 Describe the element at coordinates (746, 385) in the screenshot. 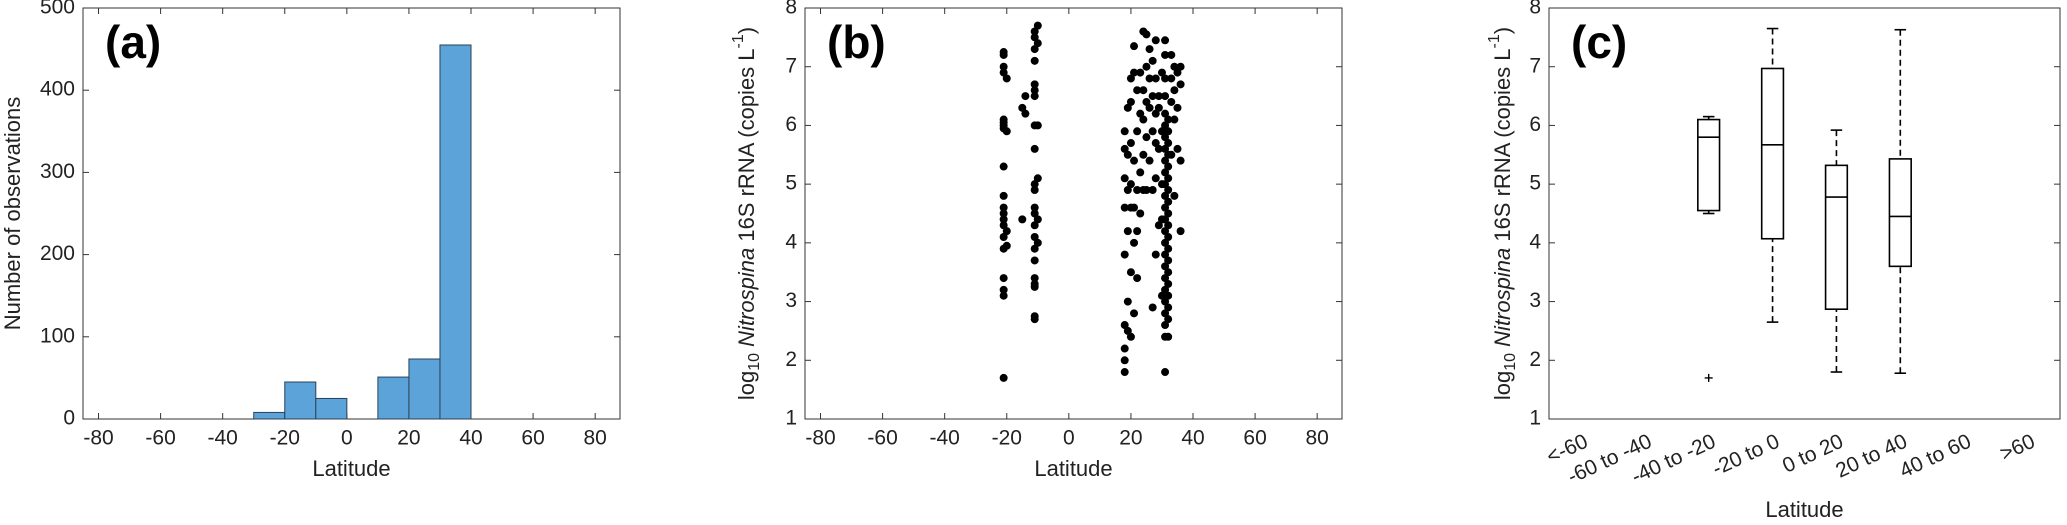

I see `y-axis-label-part: log` at that location.